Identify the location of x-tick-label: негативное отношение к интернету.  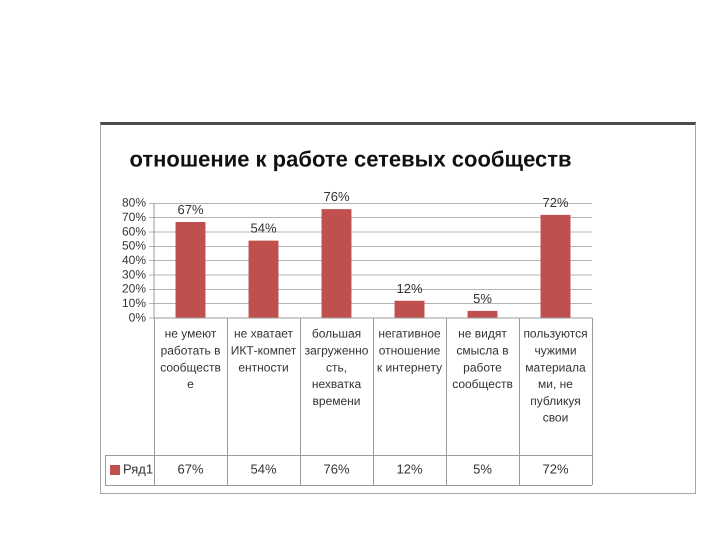
(409, 350).